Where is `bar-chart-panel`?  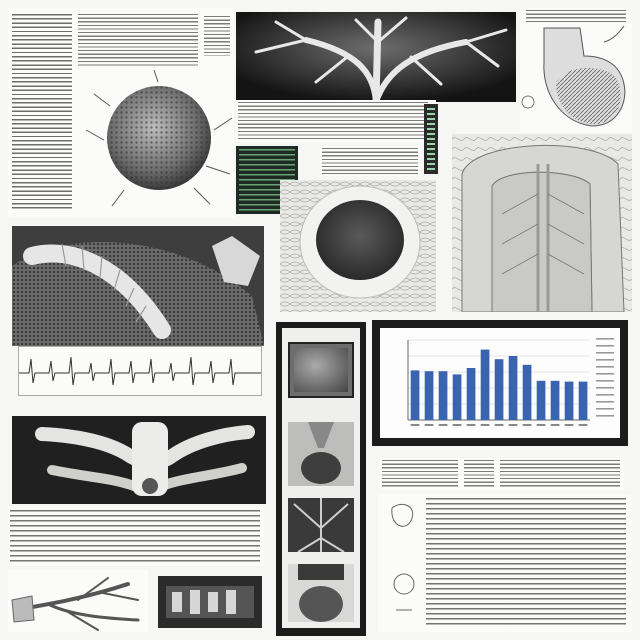
bar-chart-panel is located at coordinates (500, 383).